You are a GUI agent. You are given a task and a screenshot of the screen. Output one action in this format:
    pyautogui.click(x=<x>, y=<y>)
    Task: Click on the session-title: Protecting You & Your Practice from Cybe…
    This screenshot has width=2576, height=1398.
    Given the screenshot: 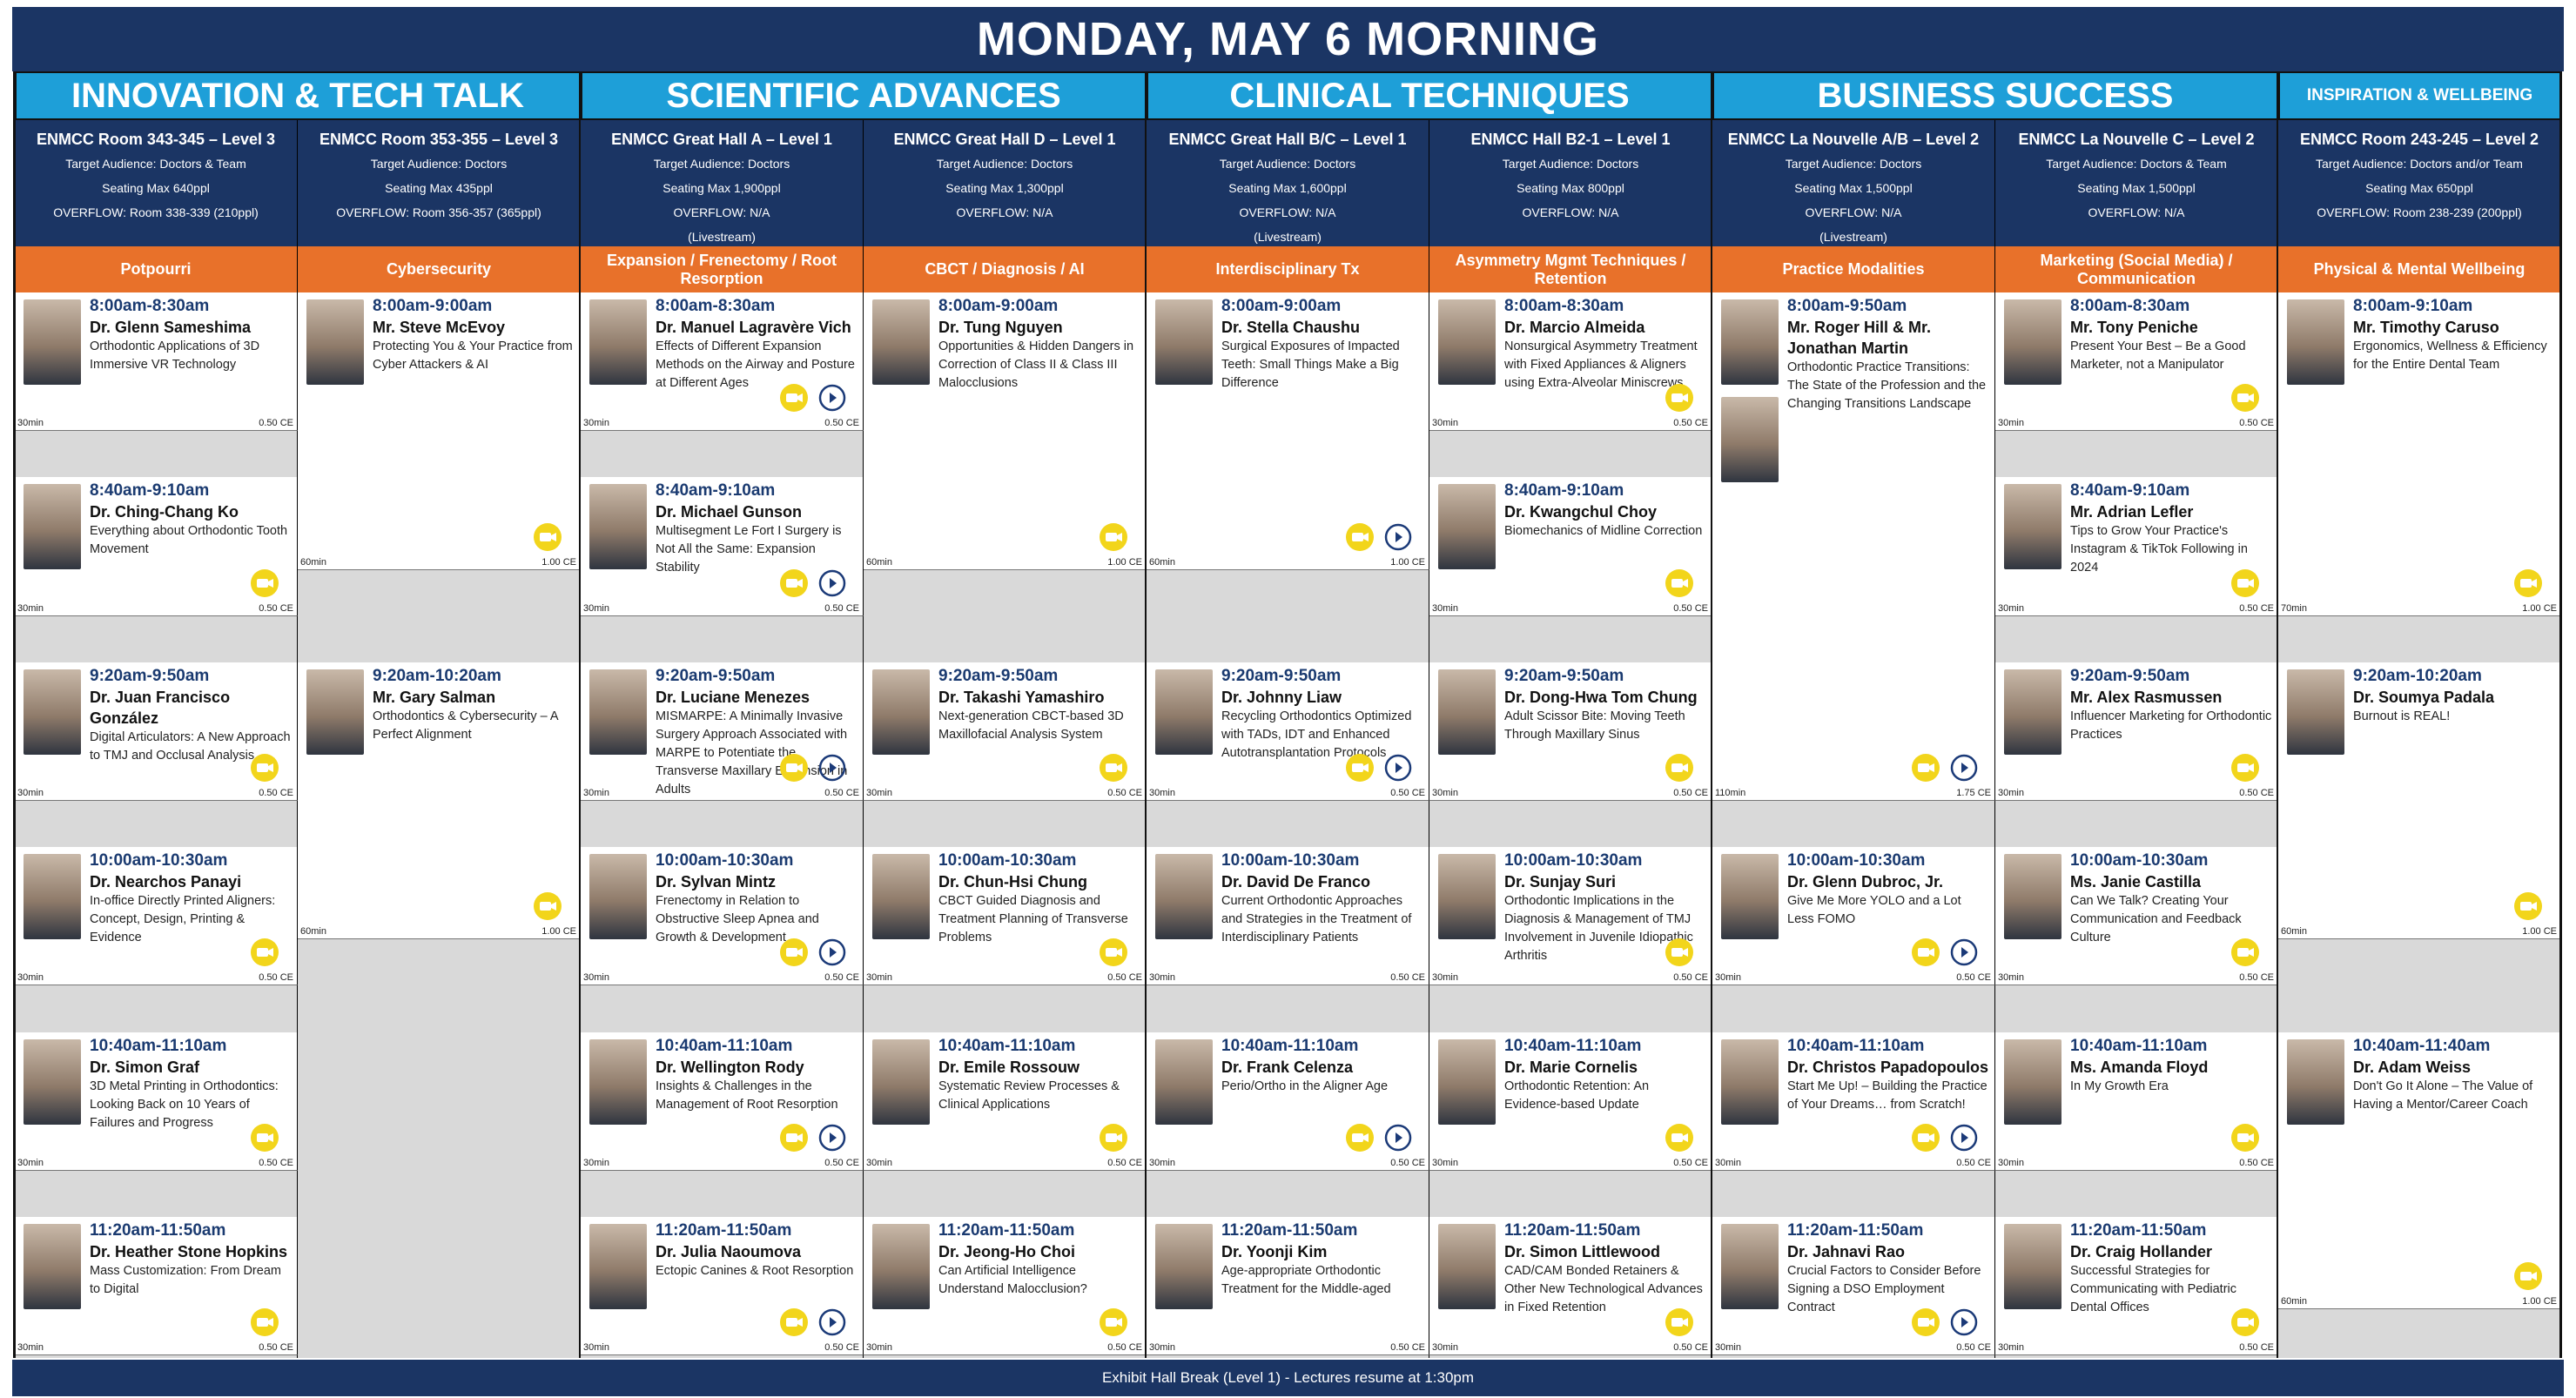 What is the action you would take?
    pyautogui.click(x=473, y=355)
    